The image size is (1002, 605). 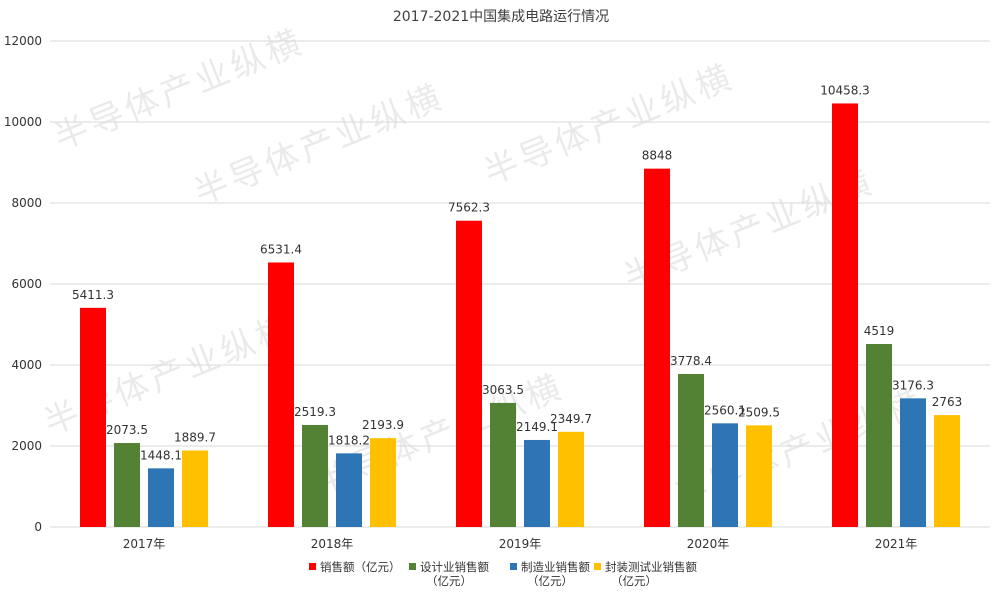 I want to click on data-label: 4519, so click(x=879, y=331).